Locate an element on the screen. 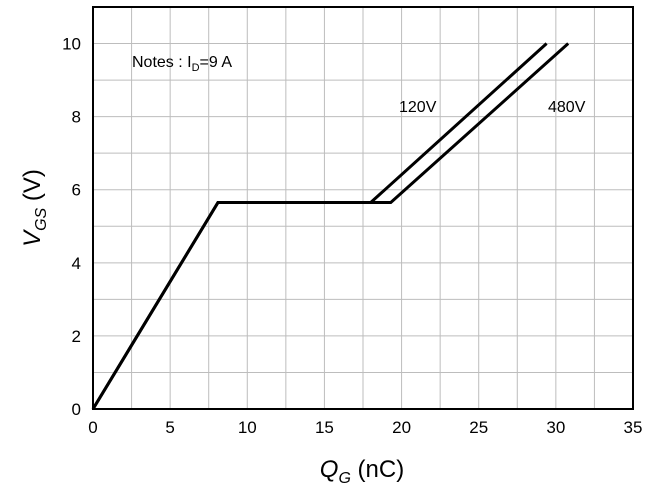 This screenshot has height=490, width=664. x-tick-label: 35 is located at coordinates (633, 427).